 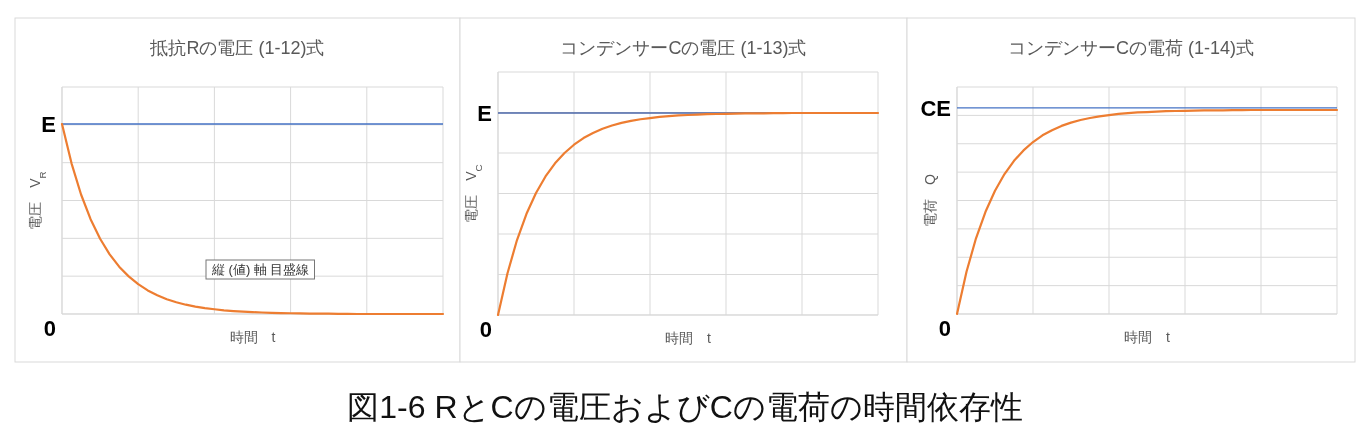 What do you see at coordinates (1131, 48) in the screenshot?
I see `chart-title: コンデンサーCの電荷 (1-14)式` at bounding box center [1131, 48].